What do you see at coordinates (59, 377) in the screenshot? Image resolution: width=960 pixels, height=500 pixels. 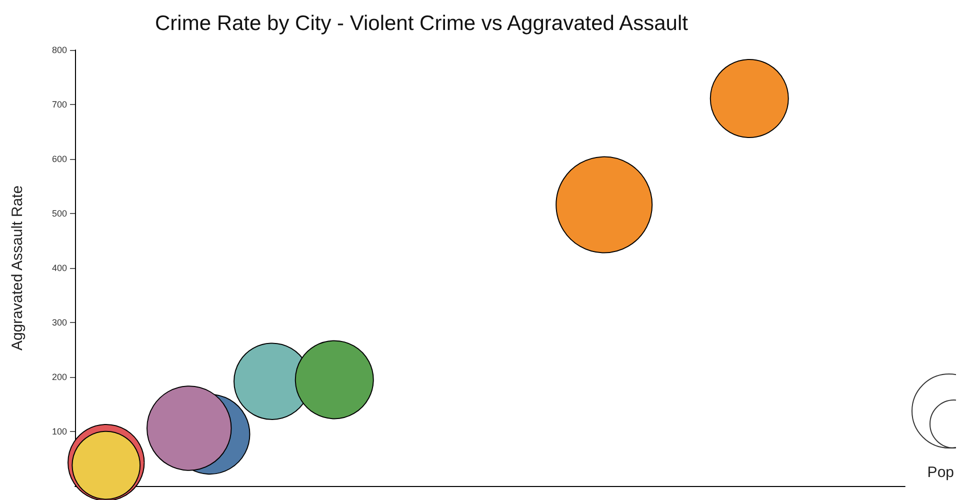 I see `y-tick-label: 200` at bounding box center [59, 377].